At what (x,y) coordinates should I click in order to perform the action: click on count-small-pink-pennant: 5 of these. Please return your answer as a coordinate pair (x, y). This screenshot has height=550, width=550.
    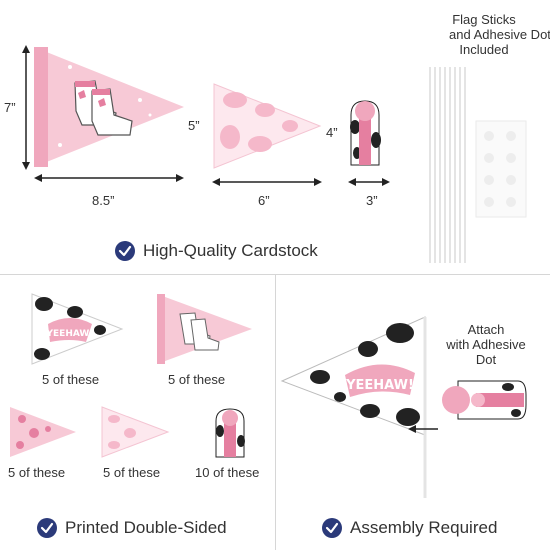
    Looking at the image, I should click on (37, 472).